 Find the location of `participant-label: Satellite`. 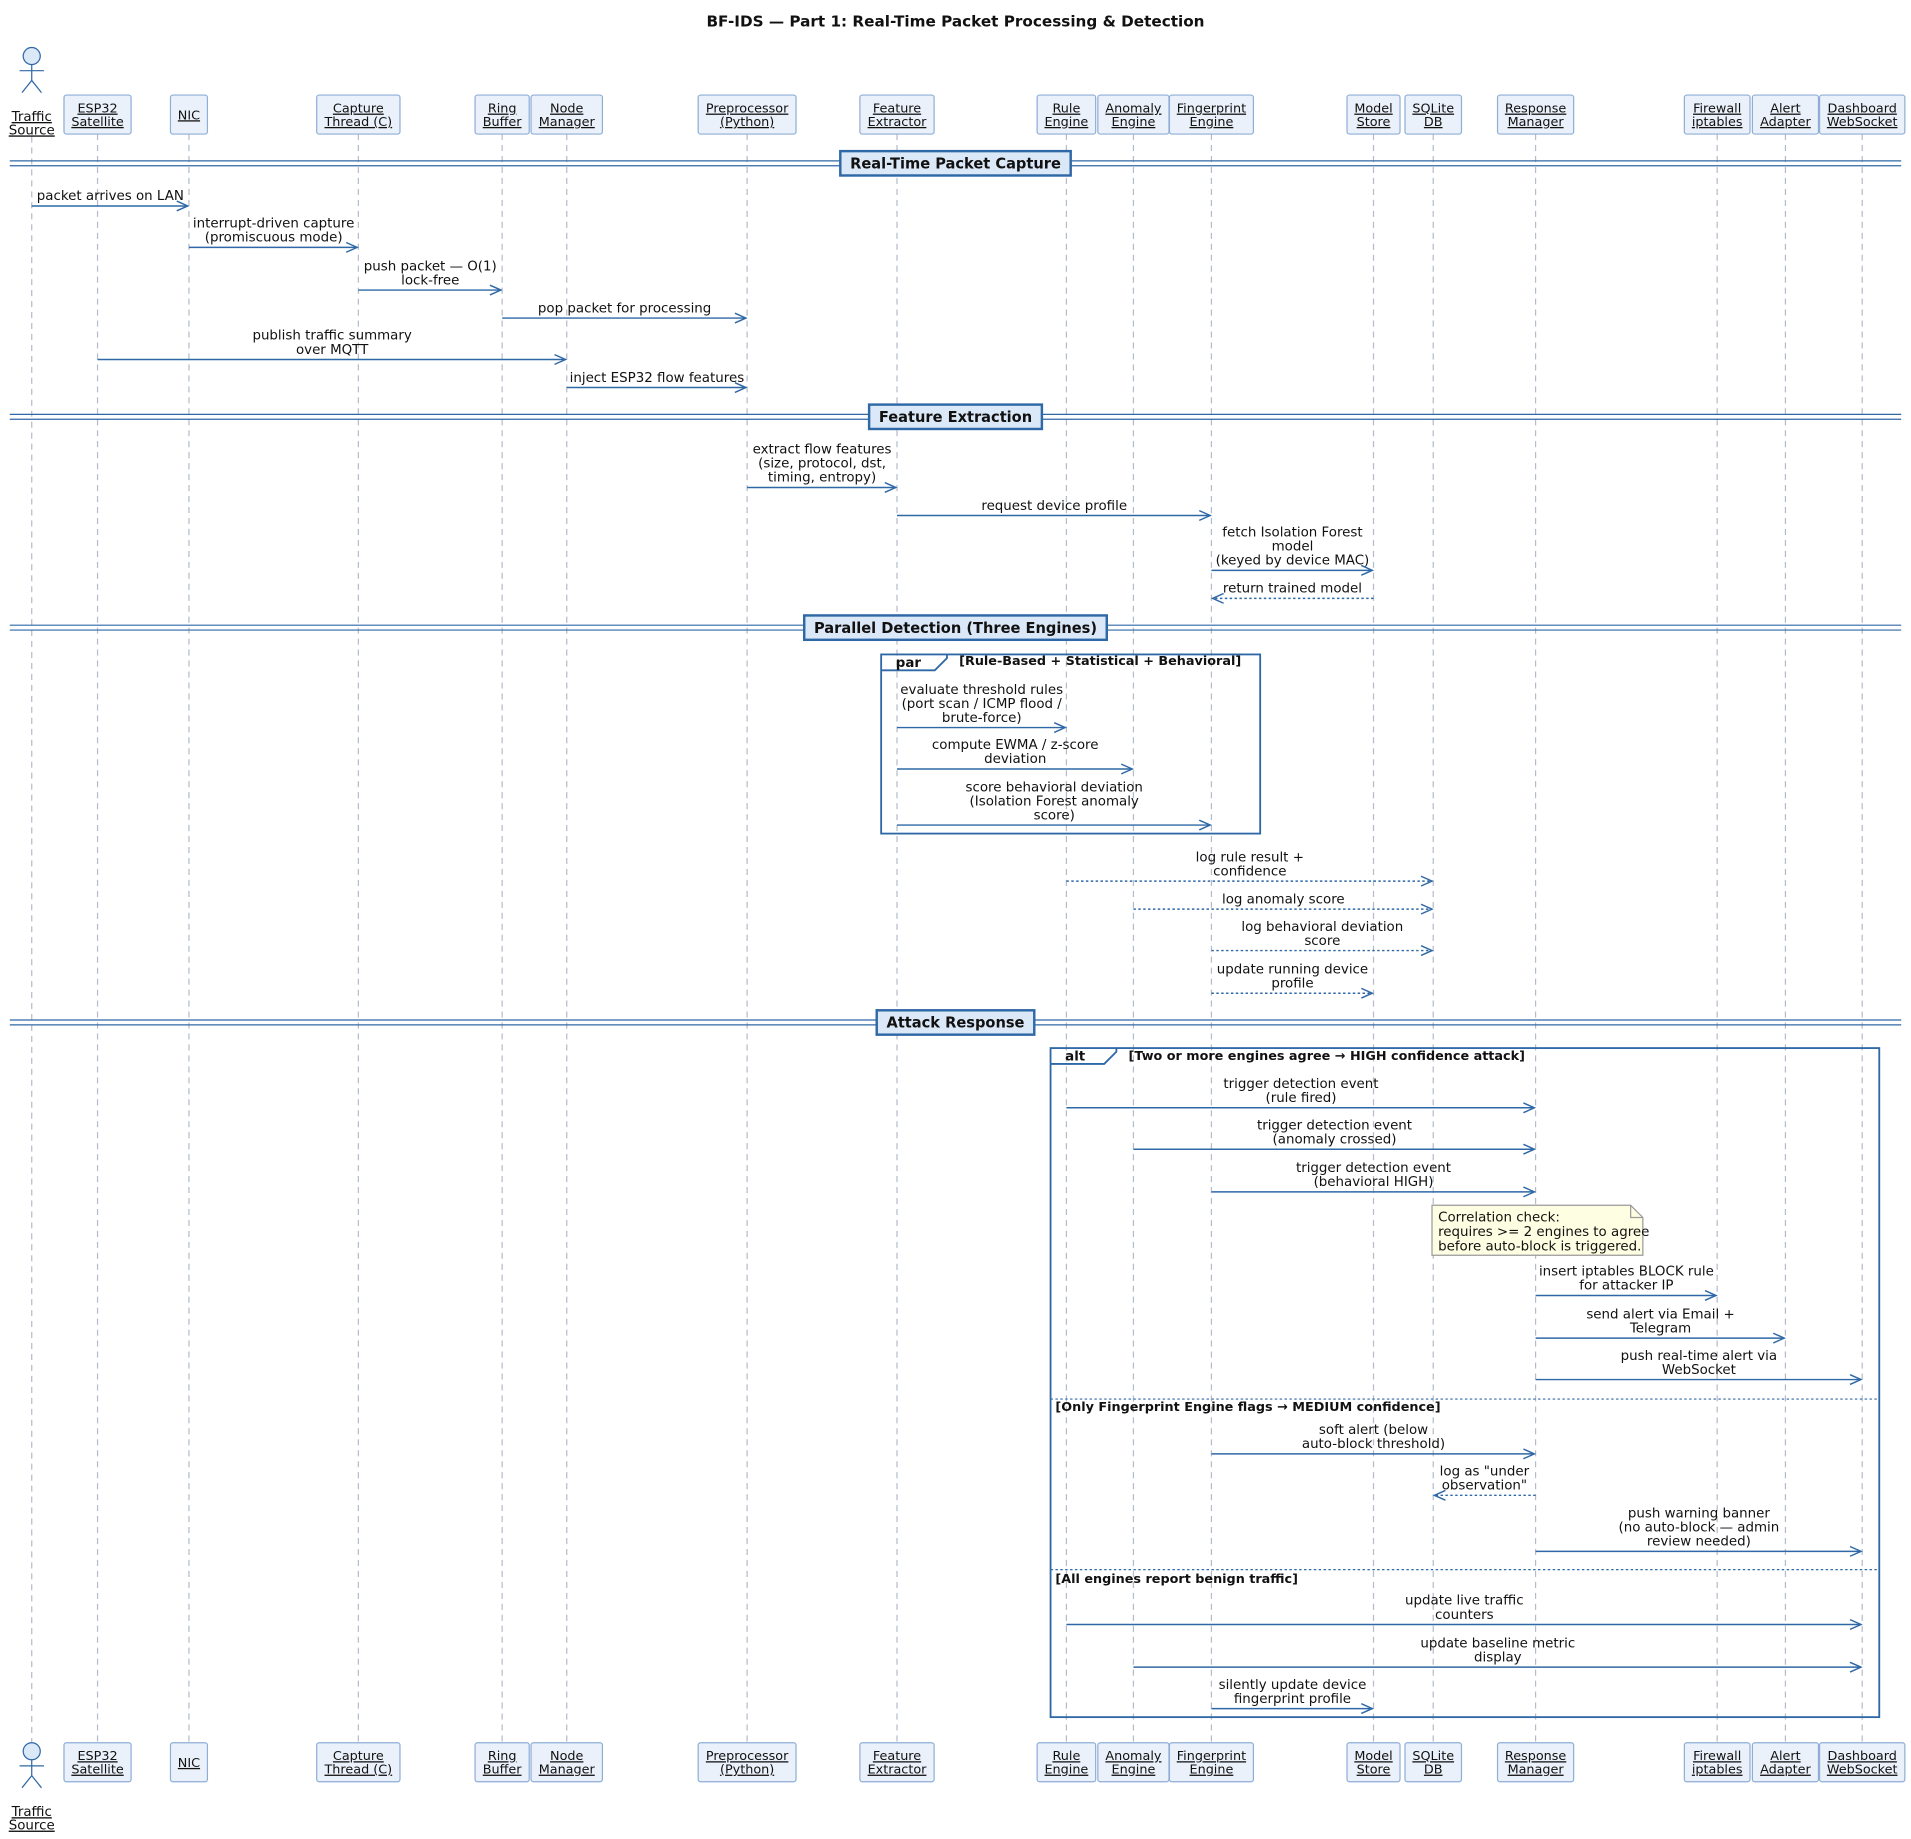

participant-label: Satellite is located at coordinates (97, 122).